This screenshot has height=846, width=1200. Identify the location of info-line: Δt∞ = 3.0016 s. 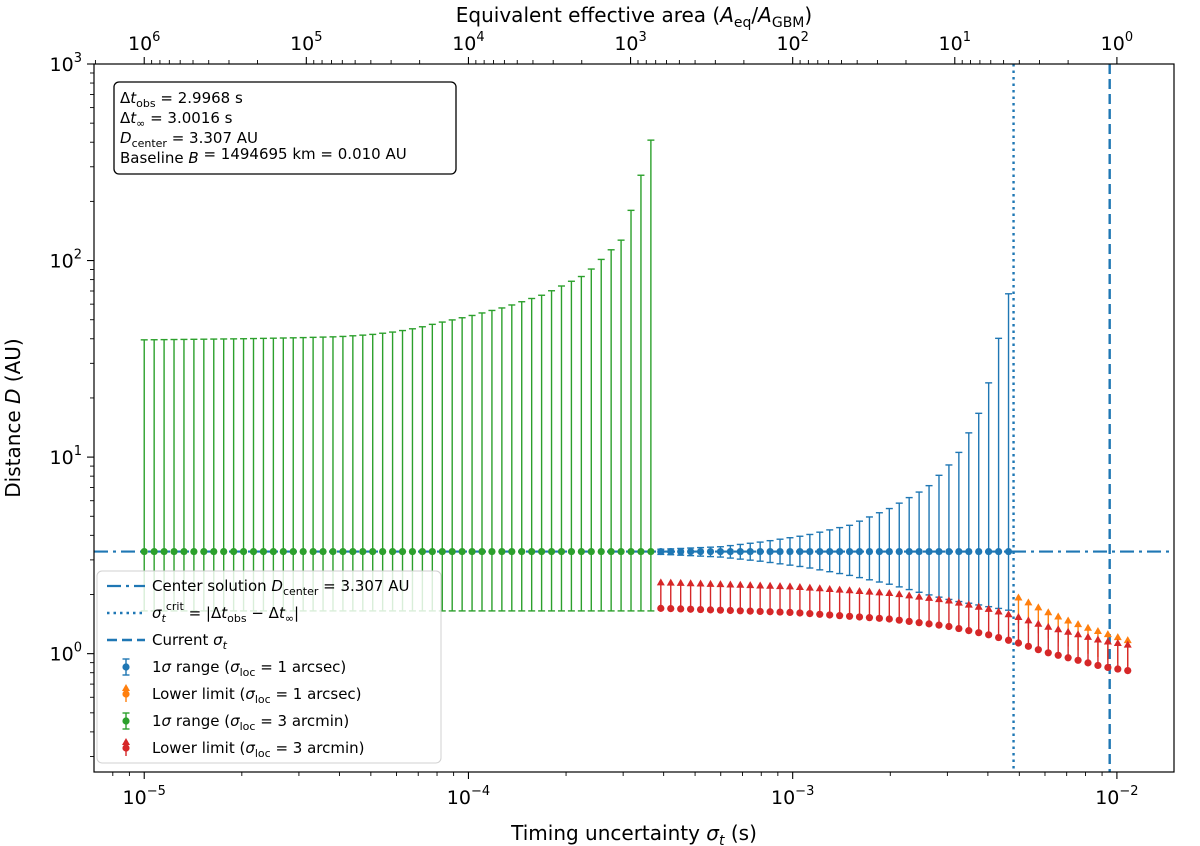
(176, 119).